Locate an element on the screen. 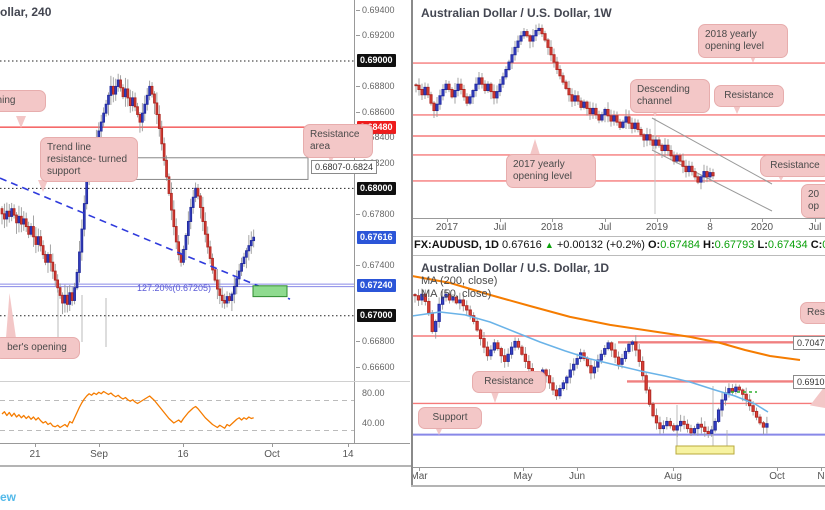  h4-trendline-callout-tail is located at coordinates (43, 186).